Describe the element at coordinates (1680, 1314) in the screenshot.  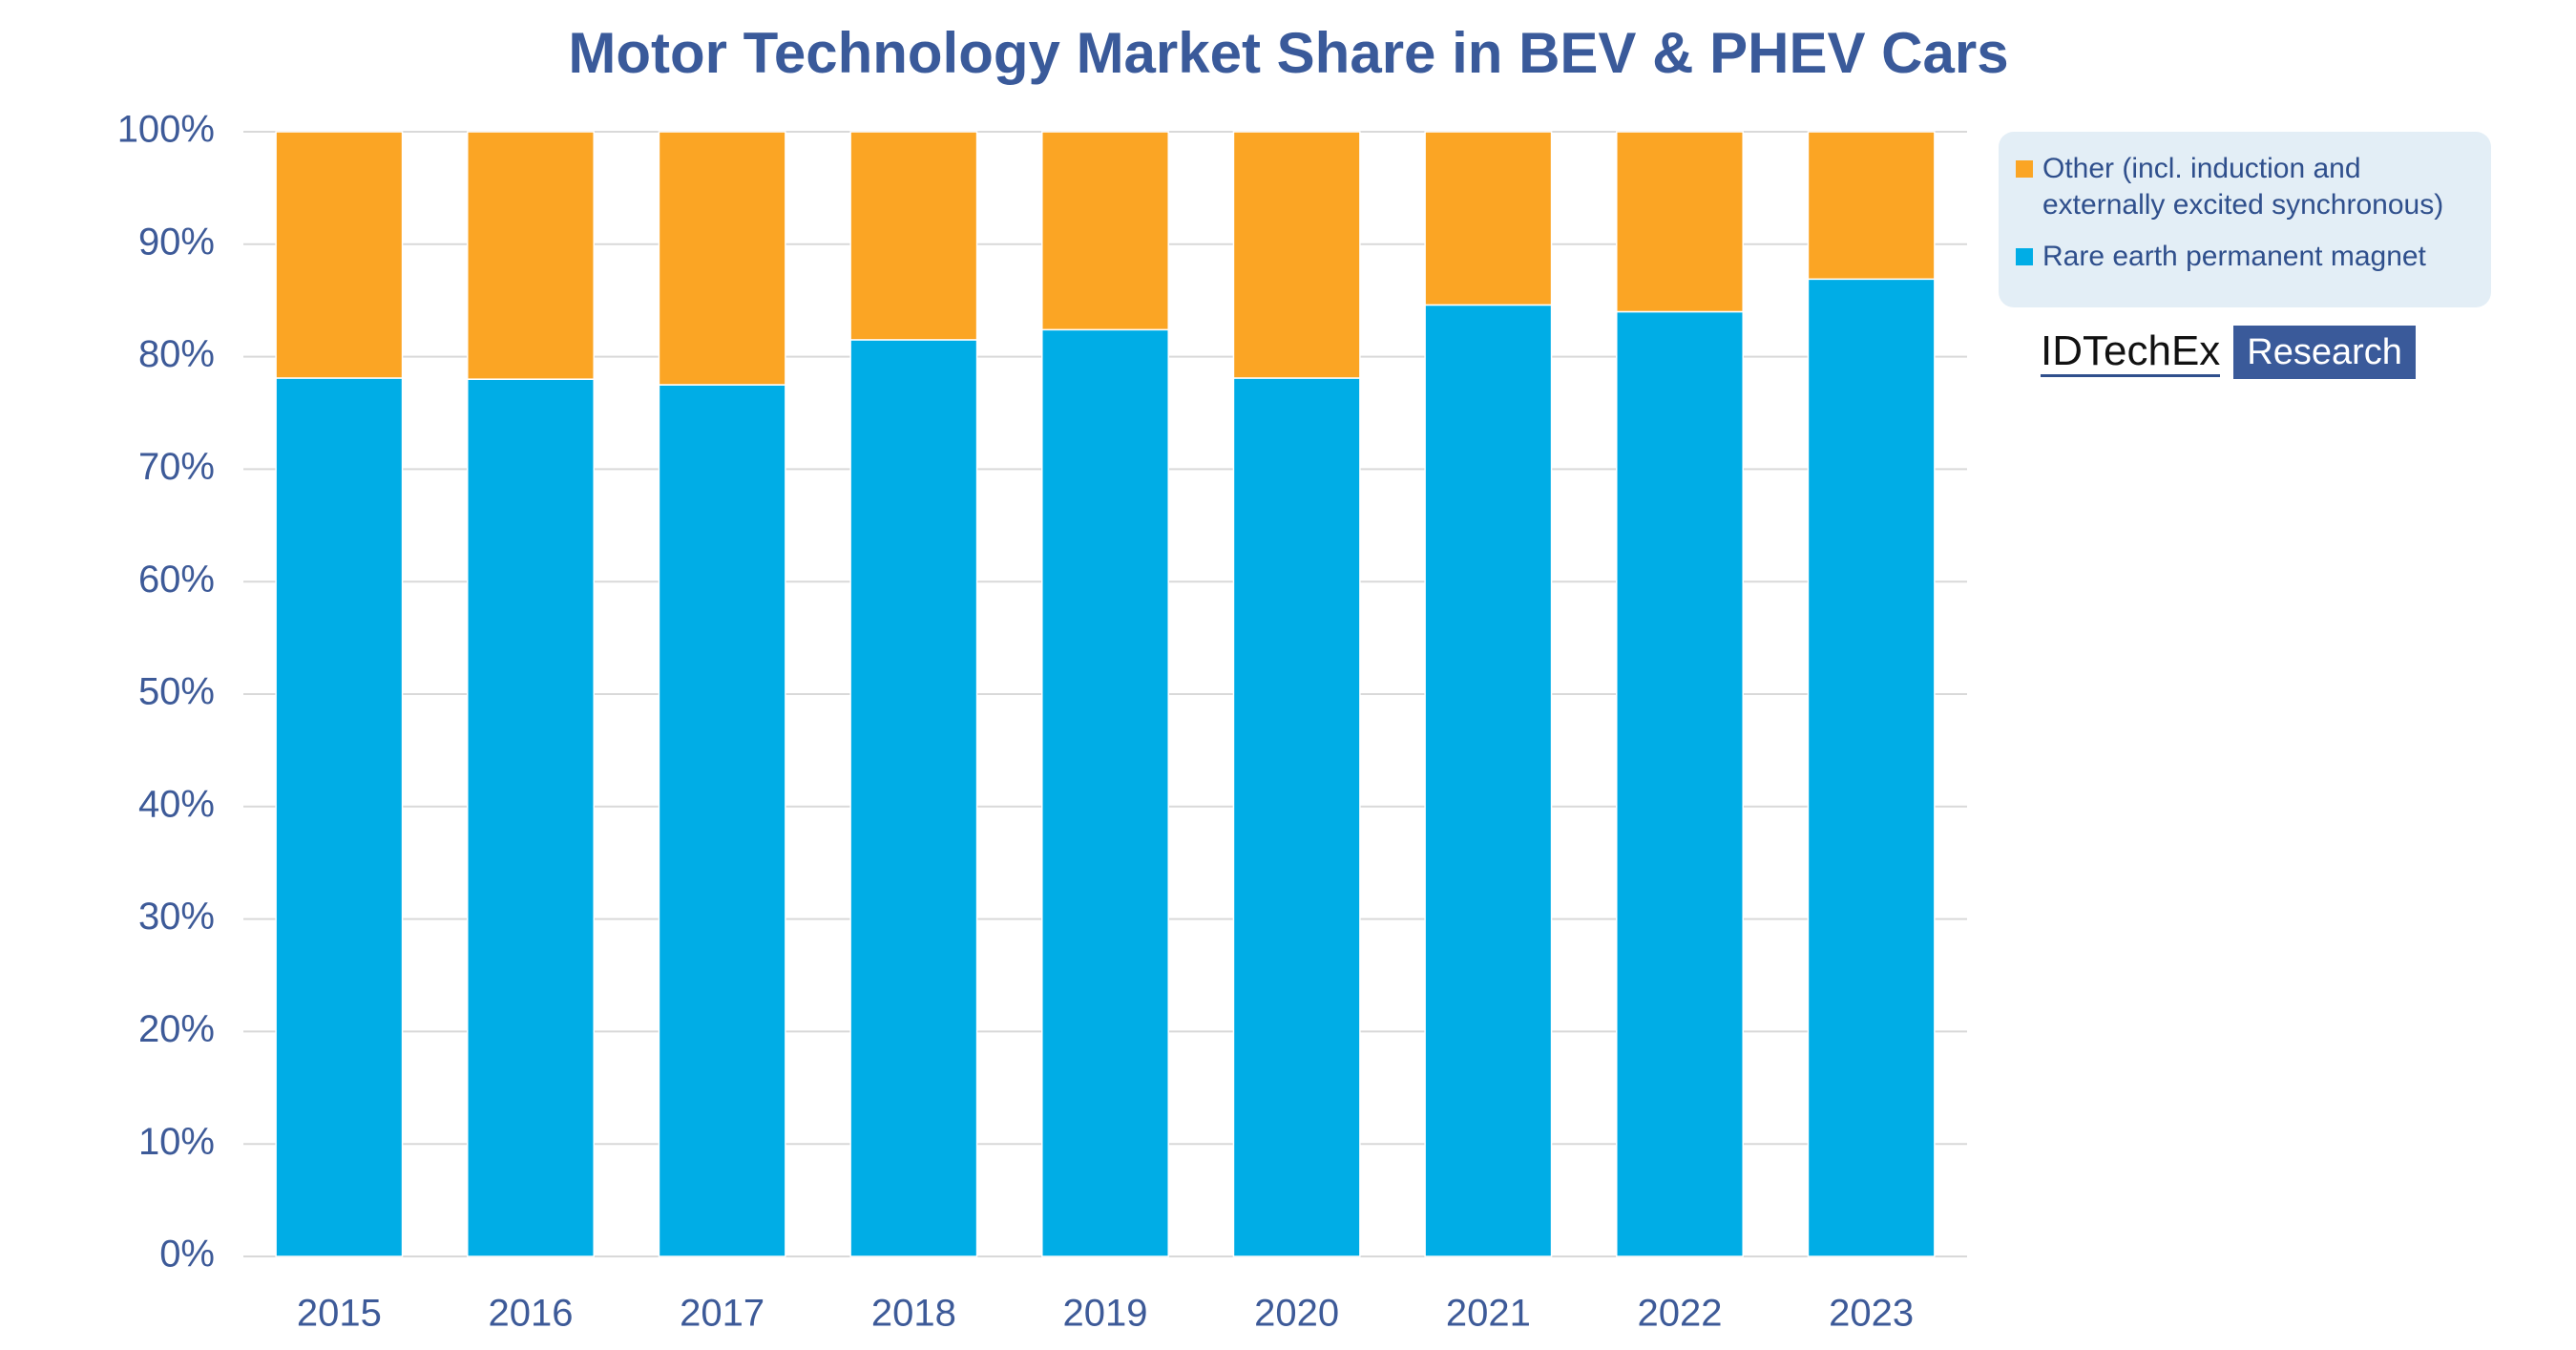
I see `x-tick-label: 2022` at that location.